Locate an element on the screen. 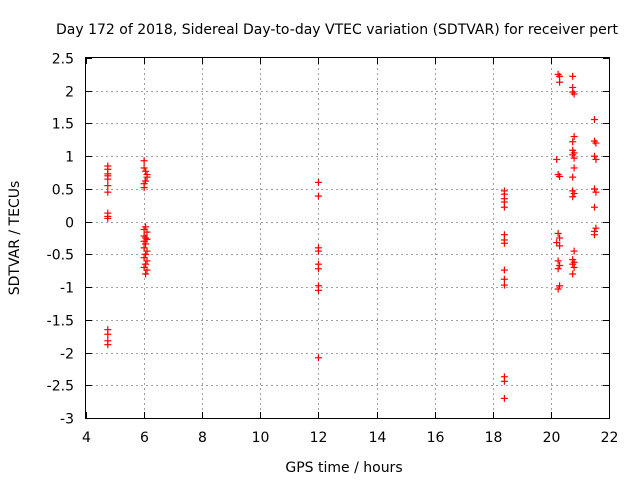  y-tick-label: 2.5 is located at coordinates (63, 60).